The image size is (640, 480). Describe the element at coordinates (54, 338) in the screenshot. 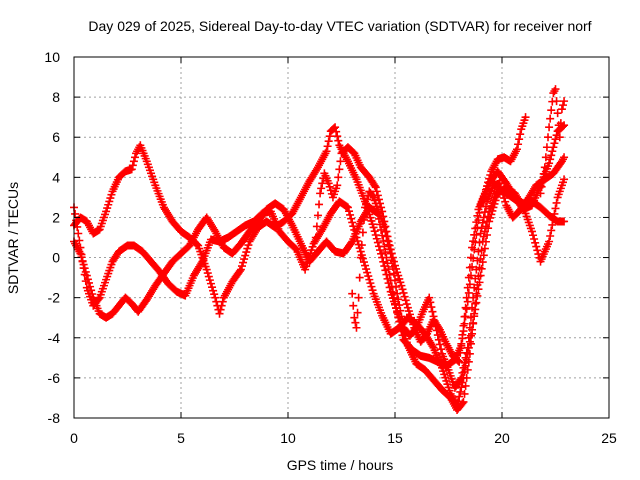

I see `y-tick-label: -4` at that location.